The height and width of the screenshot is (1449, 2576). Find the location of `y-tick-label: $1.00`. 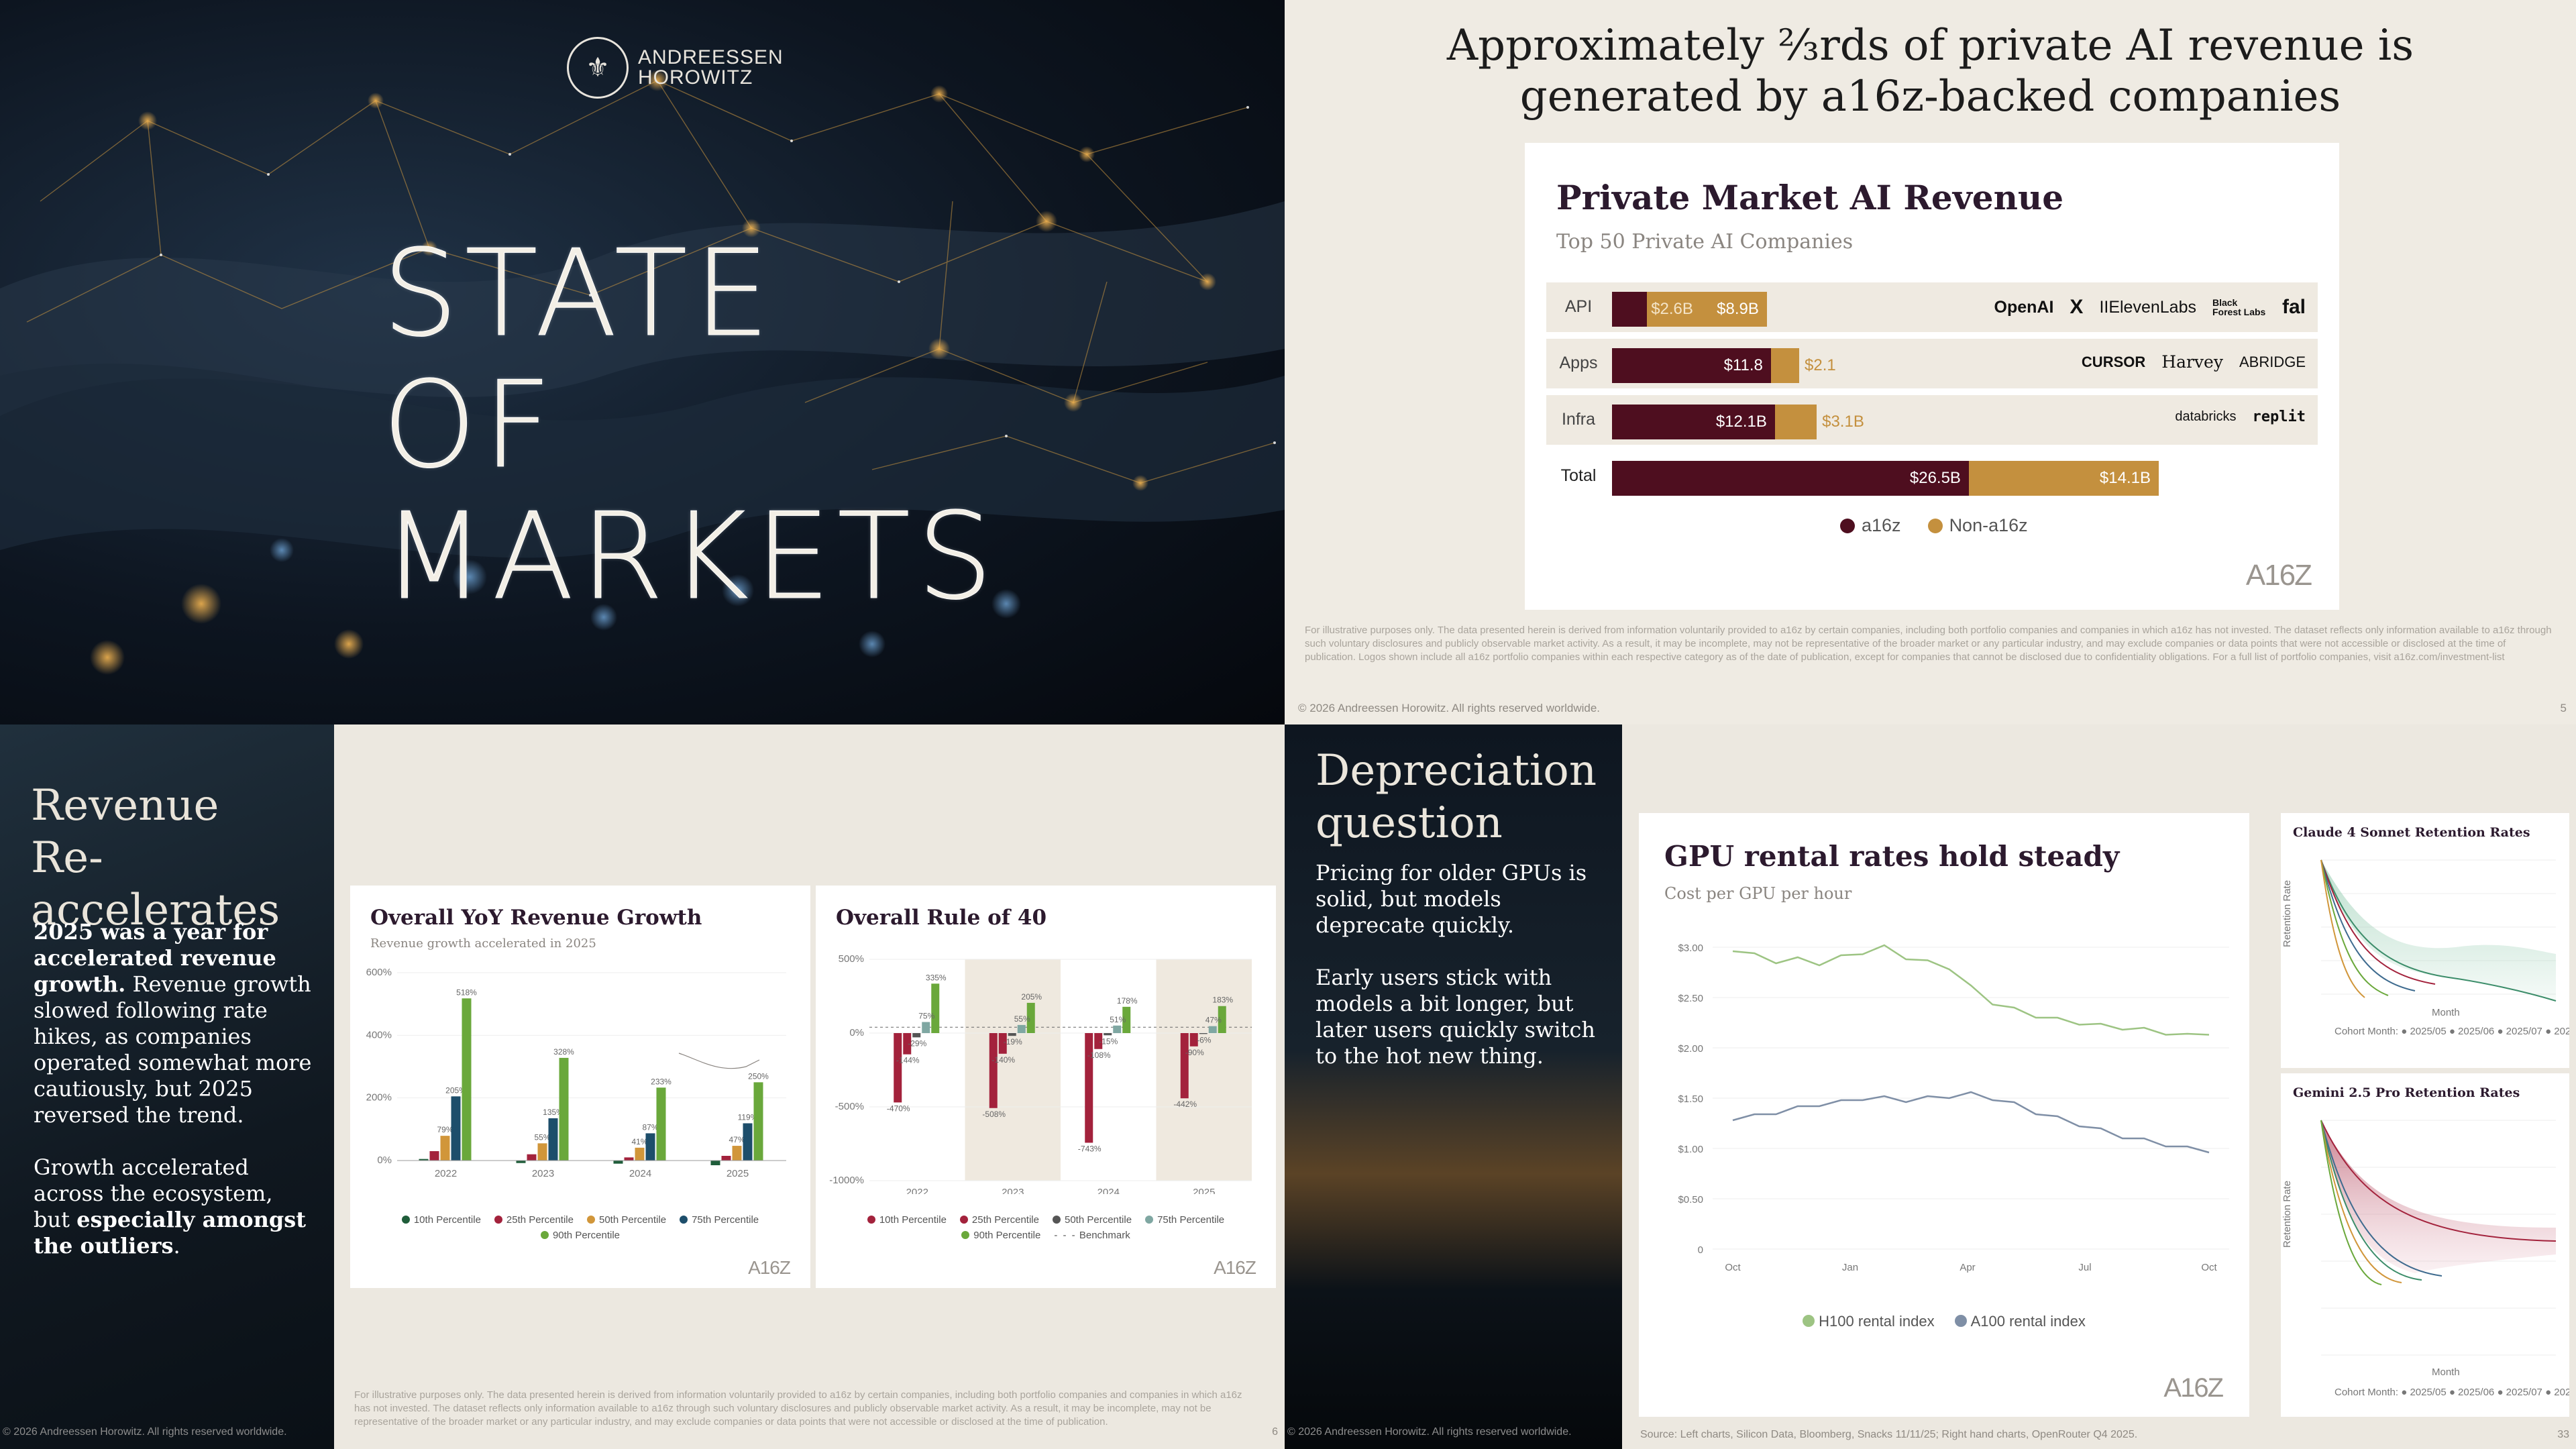

y-tick-label: $1.00 is located at coordinates (1690, 1149).